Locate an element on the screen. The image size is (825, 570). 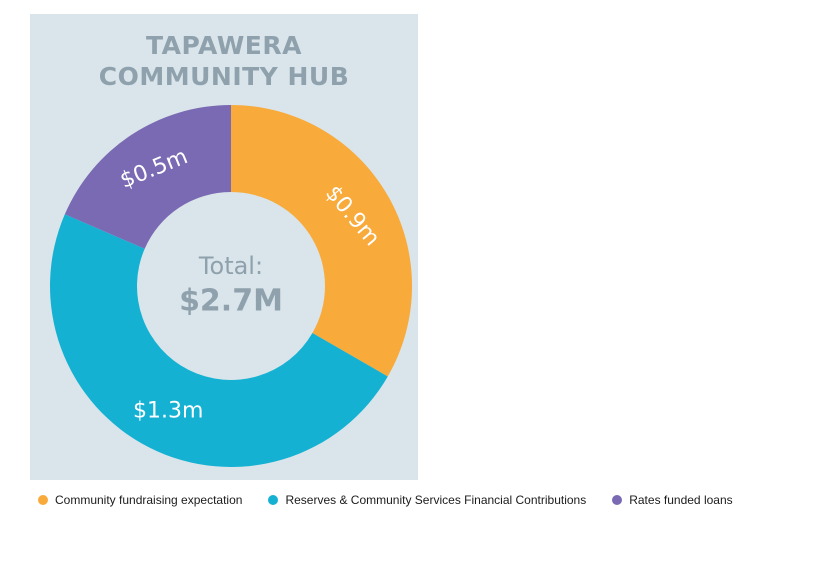
legend-item-1: Community fundraising expectation is located at coordinates (140, 500).